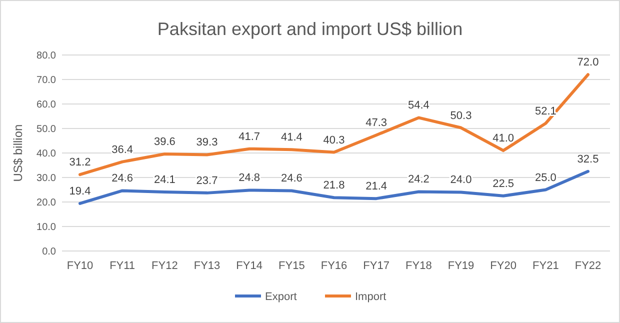  I want to click on x-tick-label: FY14, so click(249, 266).